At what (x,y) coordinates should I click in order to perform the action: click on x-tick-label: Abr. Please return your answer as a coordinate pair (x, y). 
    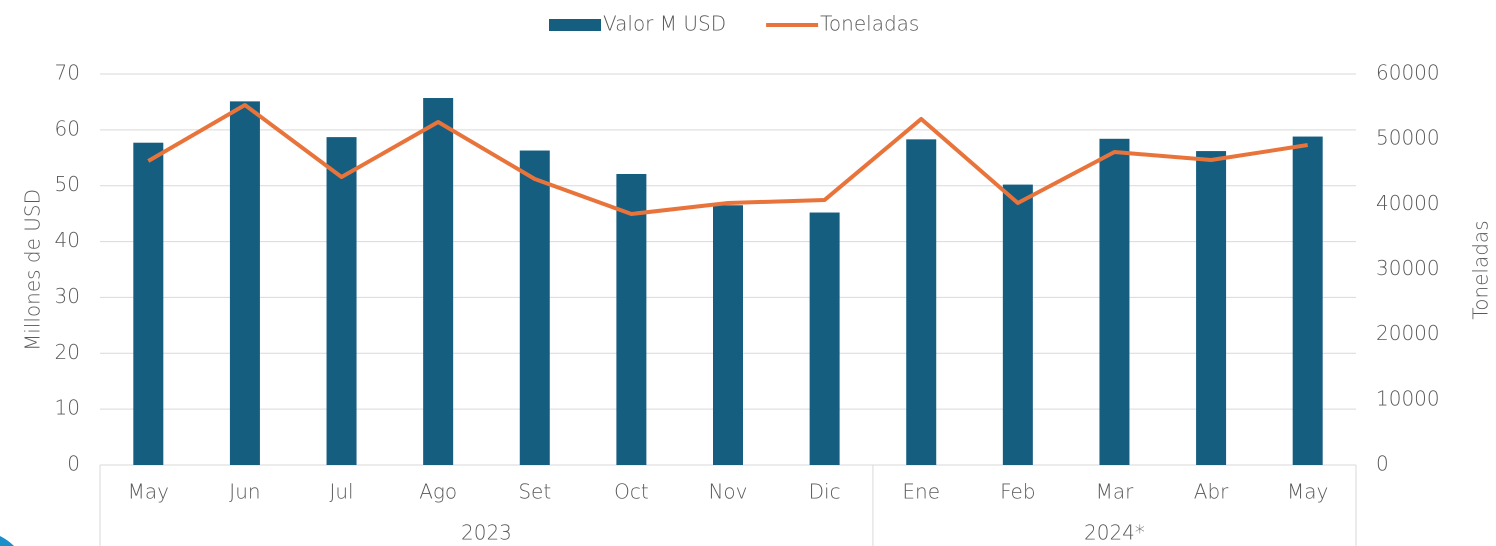
    Looking at the image, I should click on (1211, 492).